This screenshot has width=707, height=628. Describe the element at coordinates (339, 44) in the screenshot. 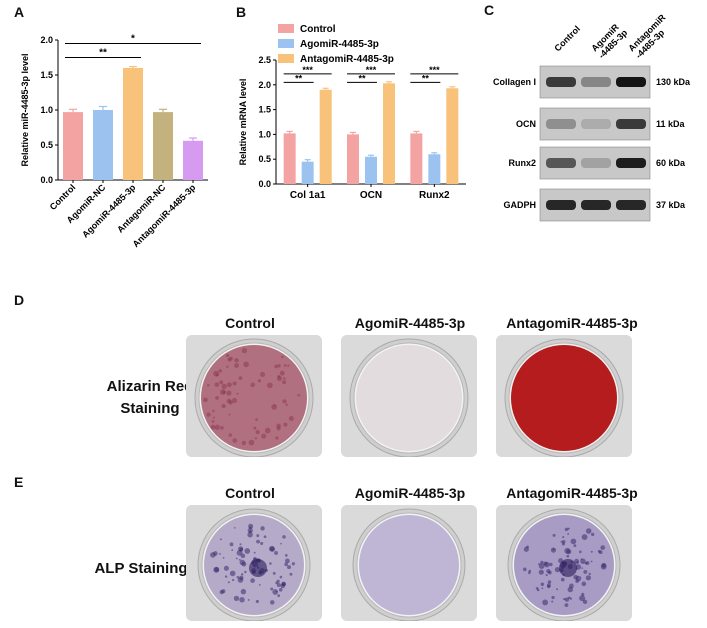

I see `chart-b-legend-label: AgomiR-4485-3p` at that location.